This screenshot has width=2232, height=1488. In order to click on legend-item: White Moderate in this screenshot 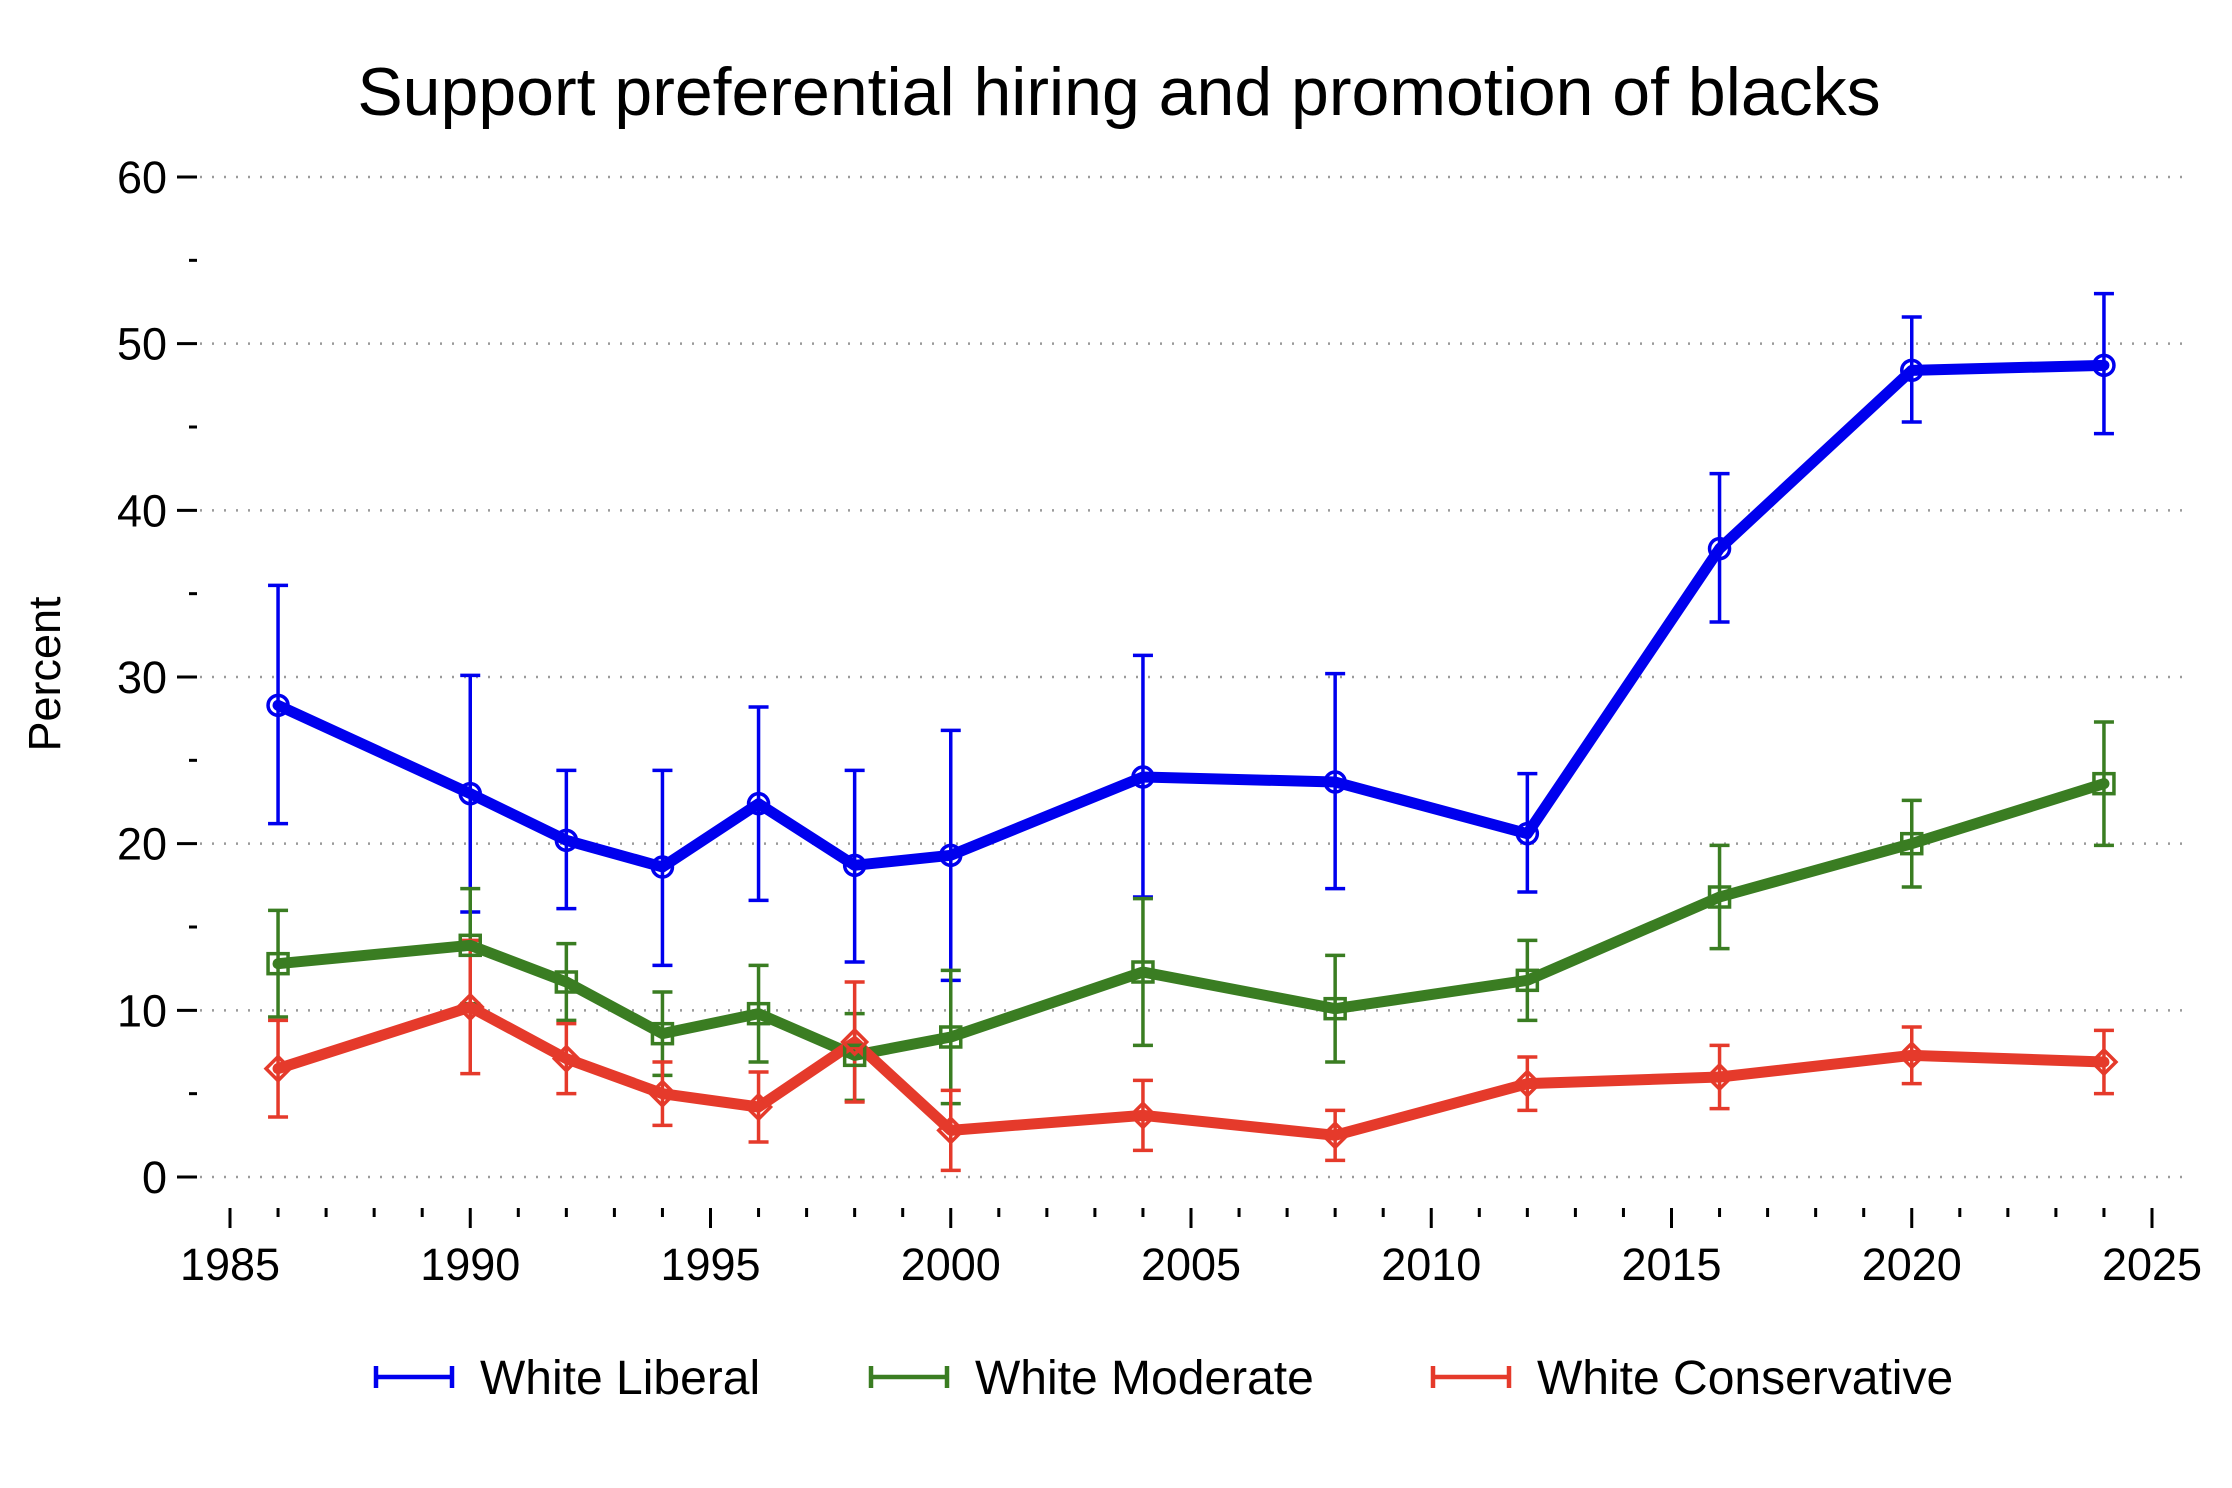, I will do `click(1091, 1378)`.